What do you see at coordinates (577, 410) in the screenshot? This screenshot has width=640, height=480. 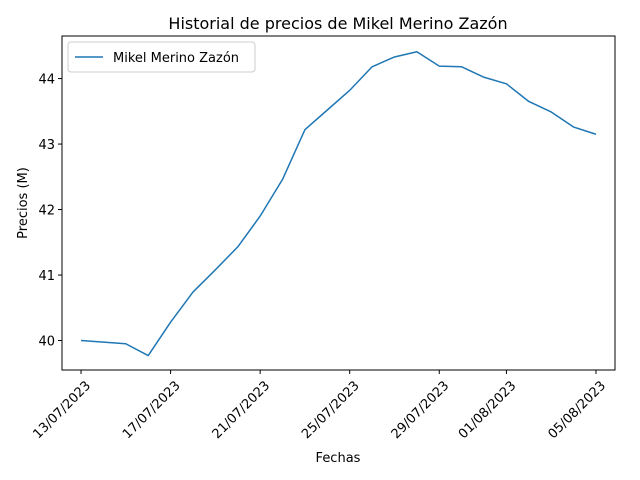 I see `x-tick-label: 05/08/2023` at bounding box center [577, 410].